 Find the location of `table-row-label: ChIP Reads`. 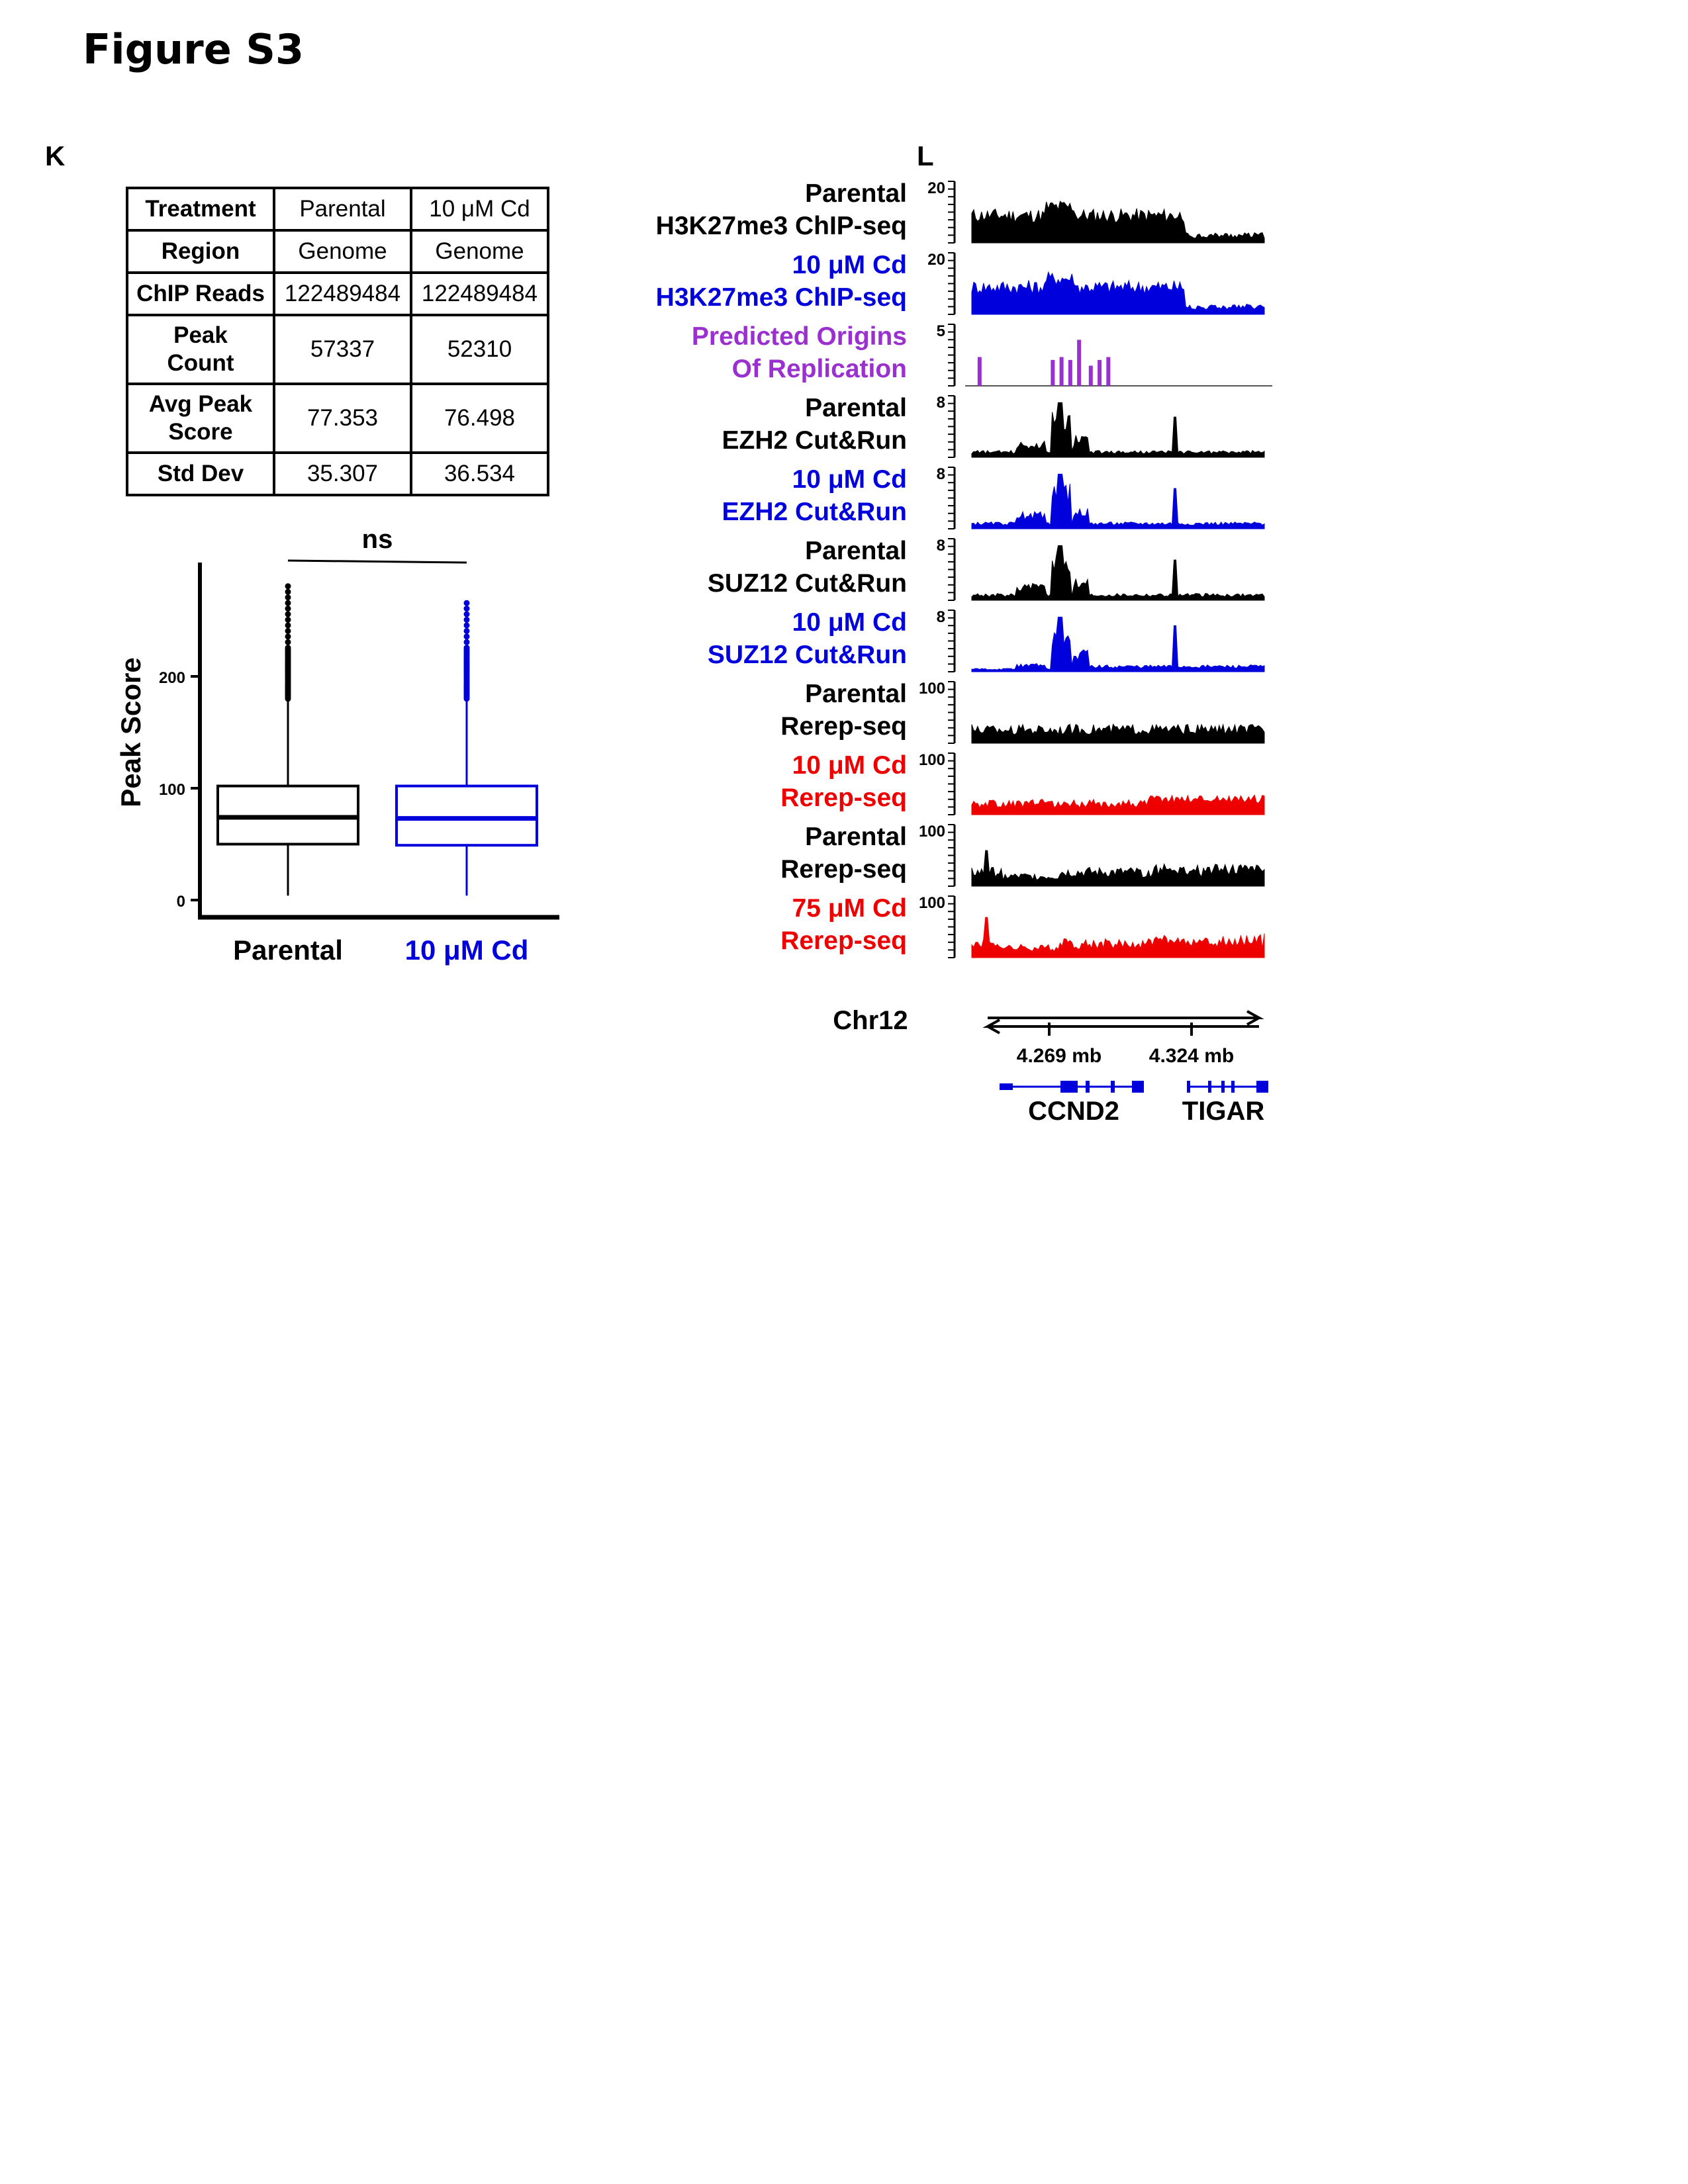

table-row-label: ChIP Reads is located at coordinates (200, 293).